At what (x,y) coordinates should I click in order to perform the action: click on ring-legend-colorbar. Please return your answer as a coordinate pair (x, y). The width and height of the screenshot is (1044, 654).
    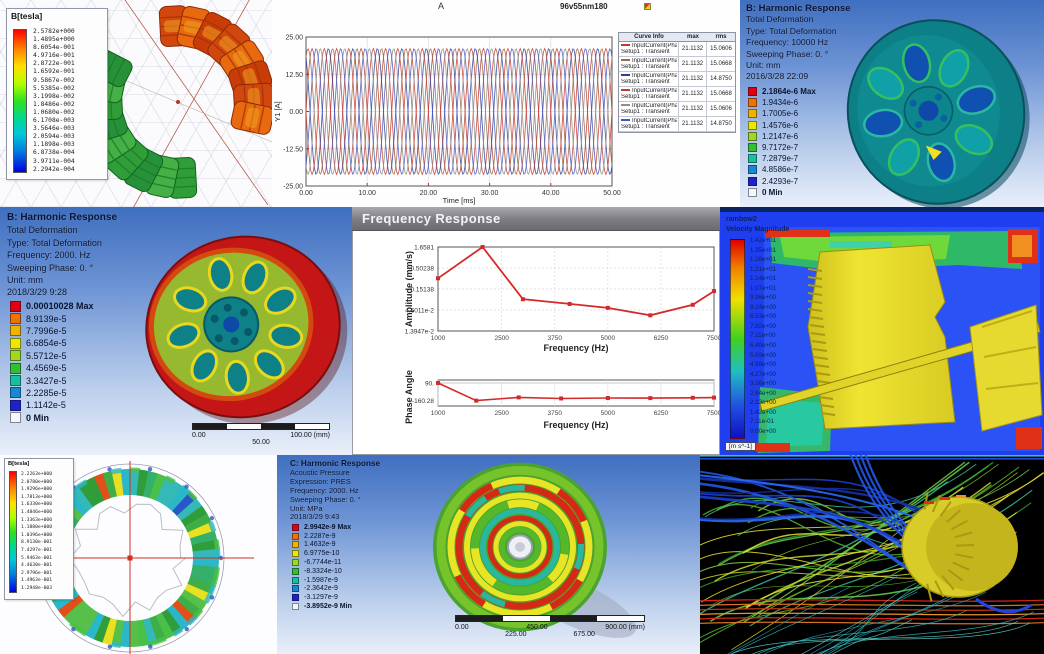
    Looking at the image, I should click on (13, 532).